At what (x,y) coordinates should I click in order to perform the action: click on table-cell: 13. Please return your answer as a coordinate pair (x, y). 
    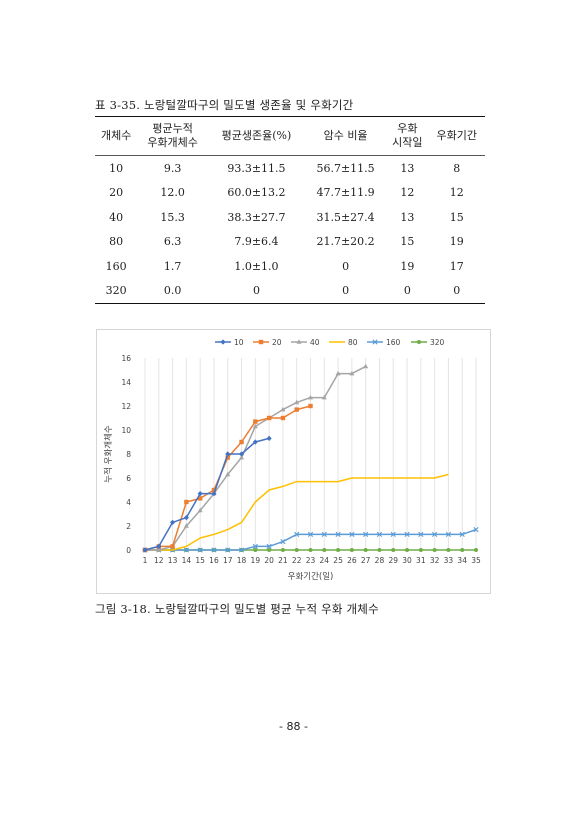
    Looking at the image, I should click on (407, 217).